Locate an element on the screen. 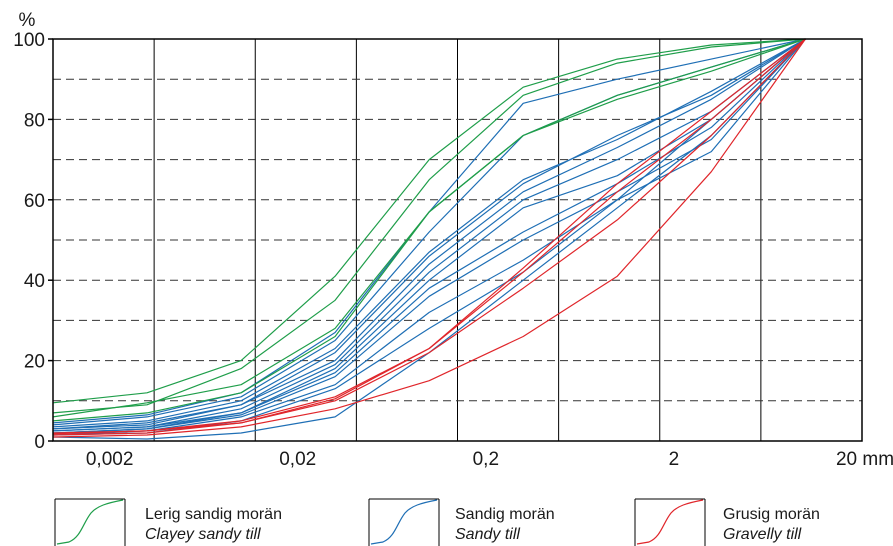 This screenshot has width=893, height=546. legend-item: Grusig morän Gravelly till is located at coordinates (727, 522).